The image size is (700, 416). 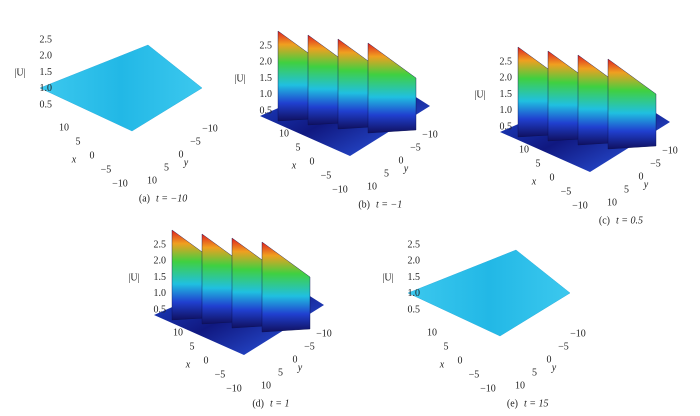 I want to click on caption: t = 0.5, so click(x=629, y=220).